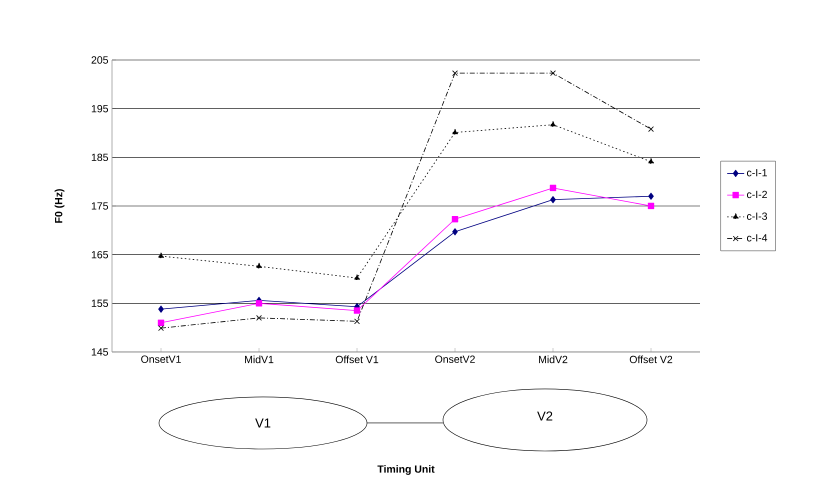 The height and width of the screenshot is (491, 818). What do you see at coordinates (757, 194) in the screenshot?
I see `legend-label: c-I-2` at bounding box center [757, 194].